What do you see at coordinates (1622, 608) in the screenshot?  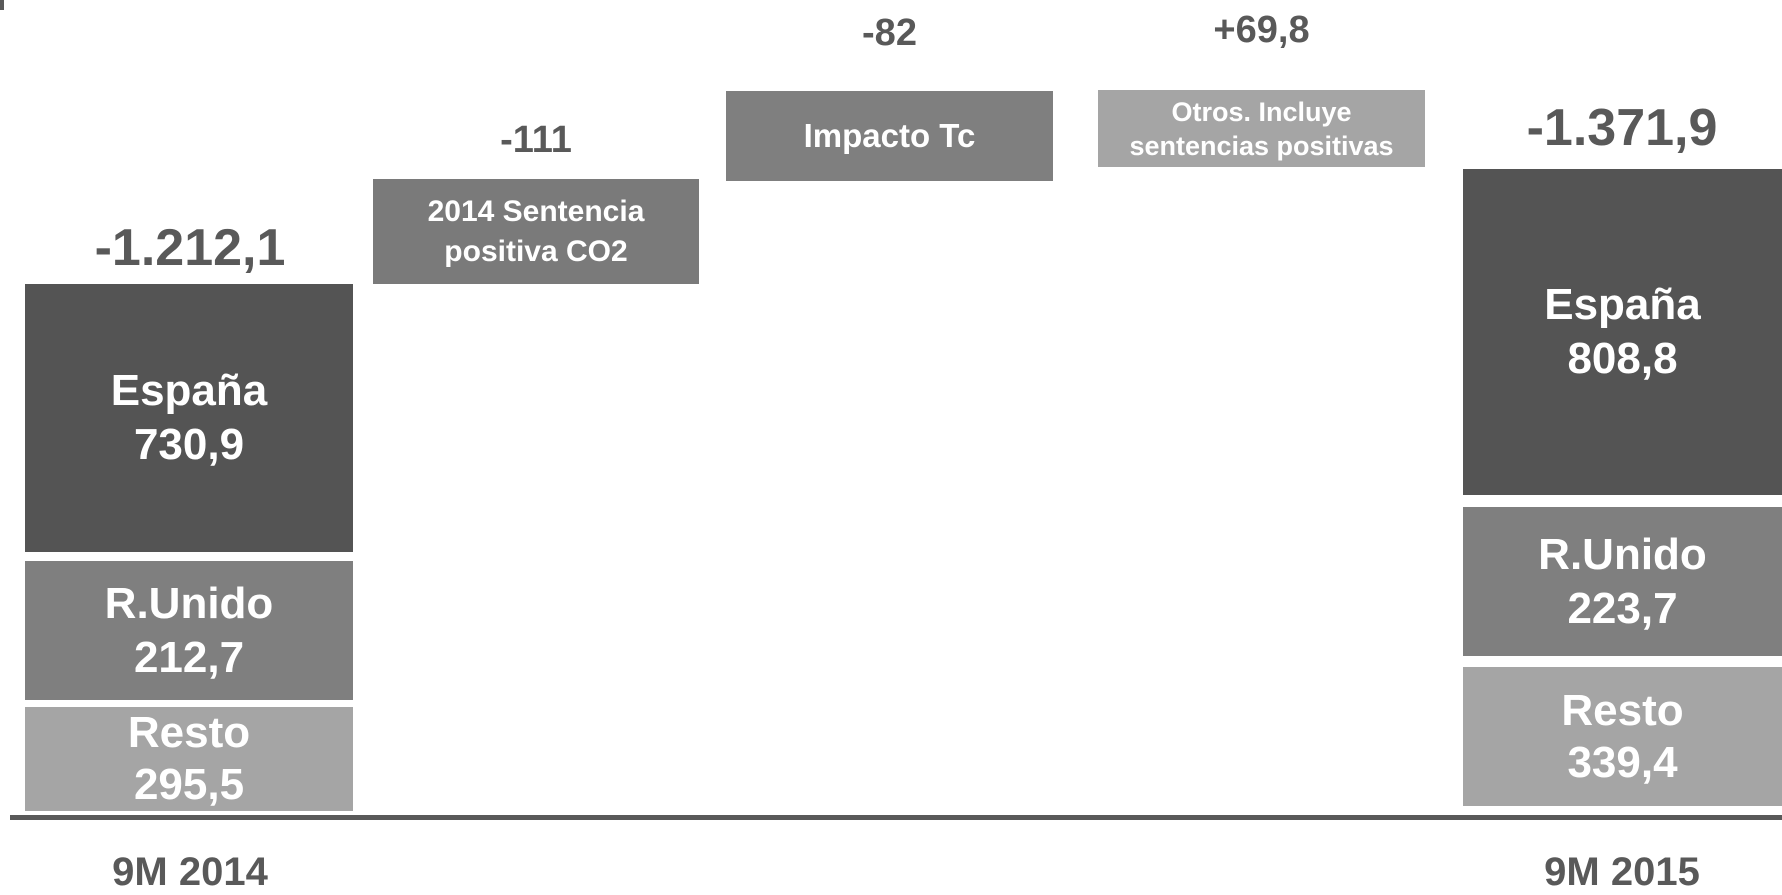 I see `bar-2015-runido-value: 223,7` at bounding box center [1622, 608].